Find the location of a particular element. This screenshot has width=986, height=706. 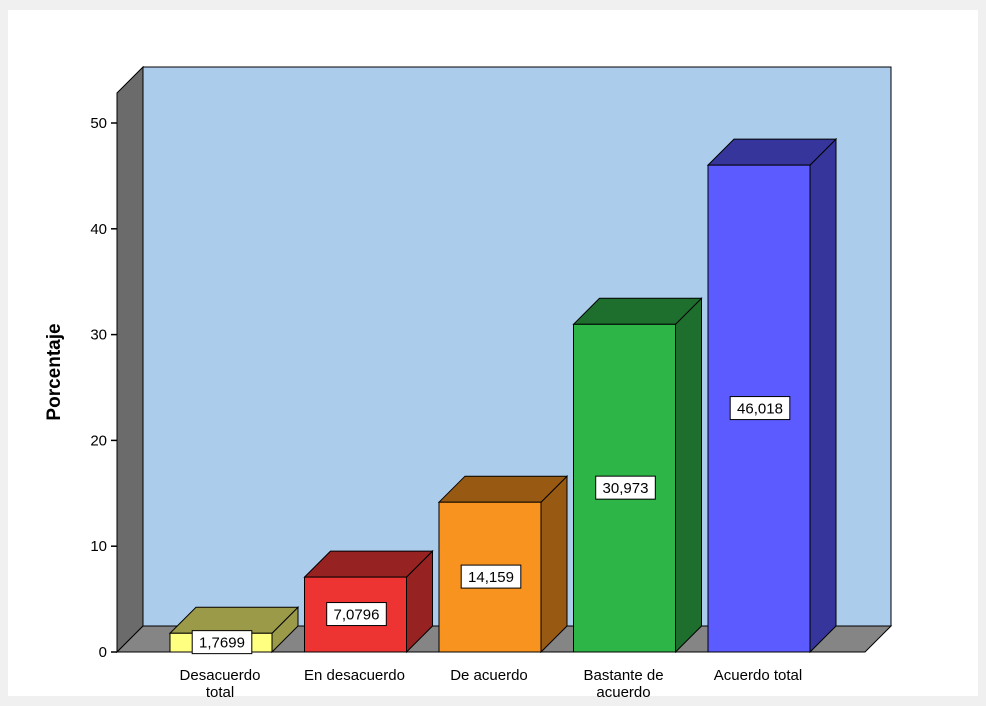

side-wall is located at coordinates (130, 359).